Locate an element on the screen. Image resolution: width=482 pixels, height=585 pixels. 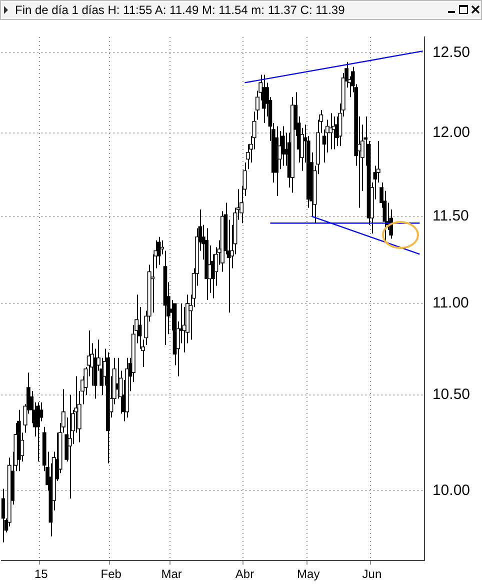
y-tick-label: 12.00 is located at coordinates (451, 132).